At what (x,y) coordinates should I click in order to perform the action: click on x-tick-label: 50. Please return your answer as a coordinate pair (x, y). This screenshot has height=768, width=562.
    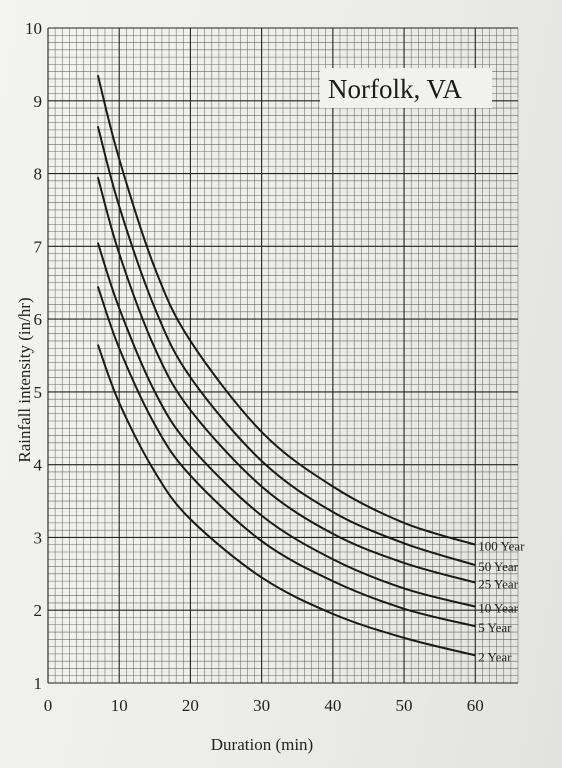
    Looking at the image, I should click on (404, 705).